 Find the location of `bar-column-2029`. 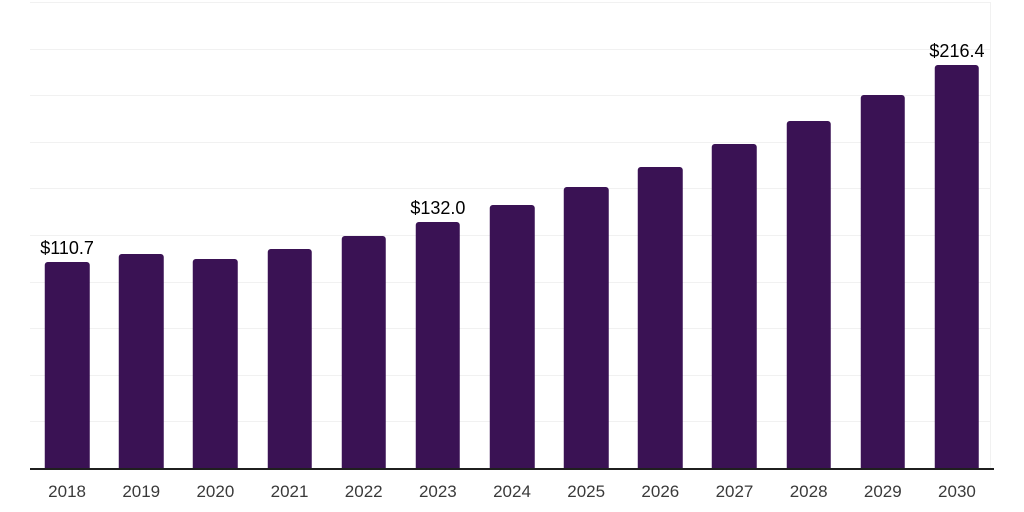

bar-column-2029 is located at coordinates (883, 235).